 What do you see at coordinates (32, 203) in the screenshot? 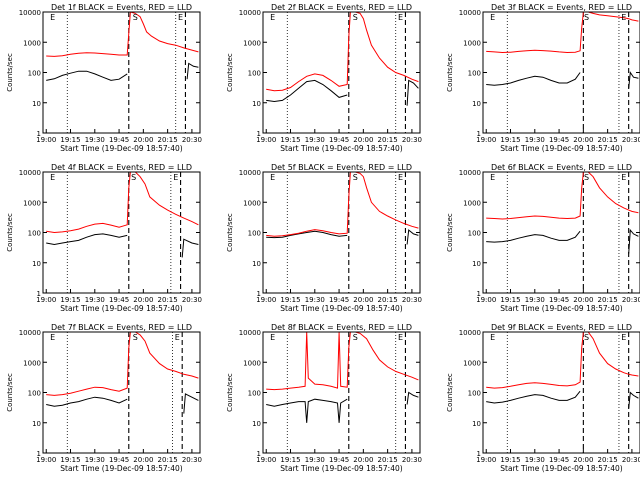
I see `y-tick-label: 1000` at bounding box center [32, 203].